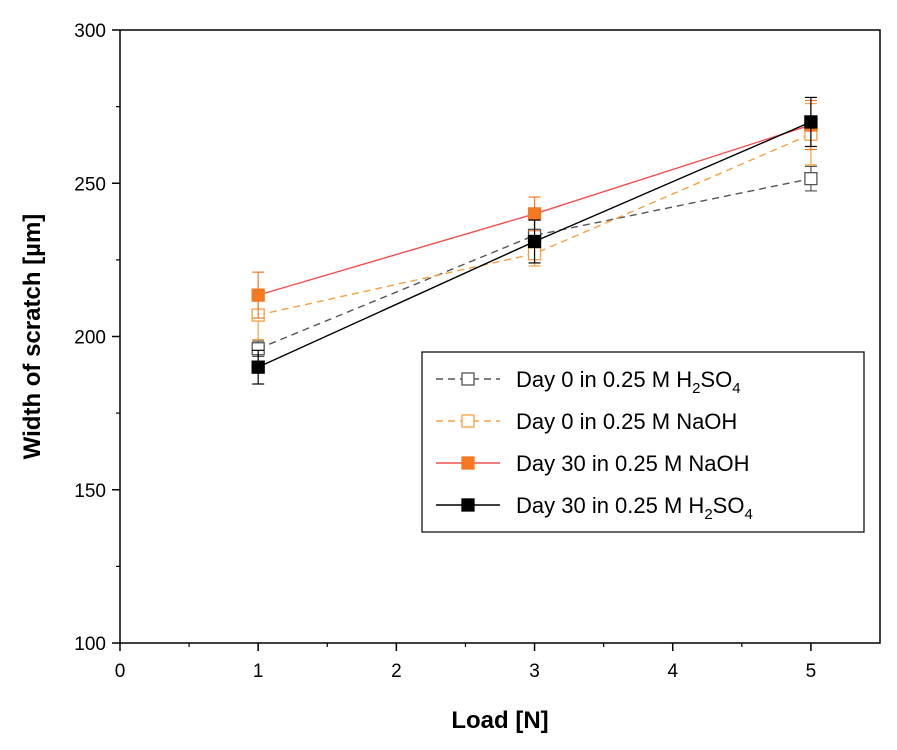 The image size is (897, 750). What do you see at coordinates (628, 382) in the screenshot?
I see `legend-label: Day 0 in 0.25 M H2SO4` at bounding box center [628, 382].